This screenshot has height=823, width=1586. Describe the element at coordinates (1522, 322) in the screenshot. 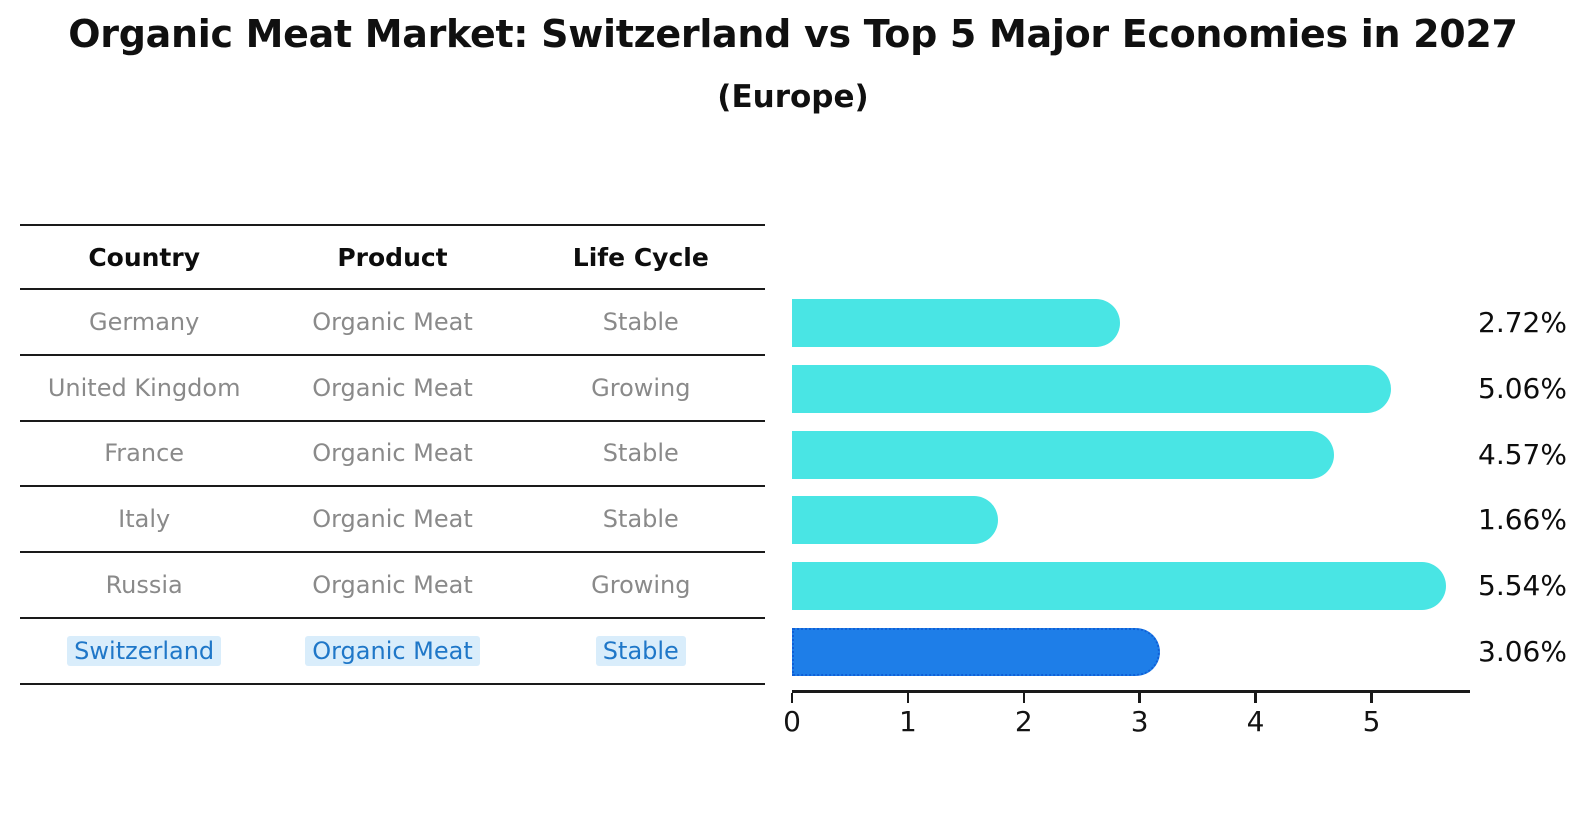

I see `value-label-germany: 2.72%` at that location.